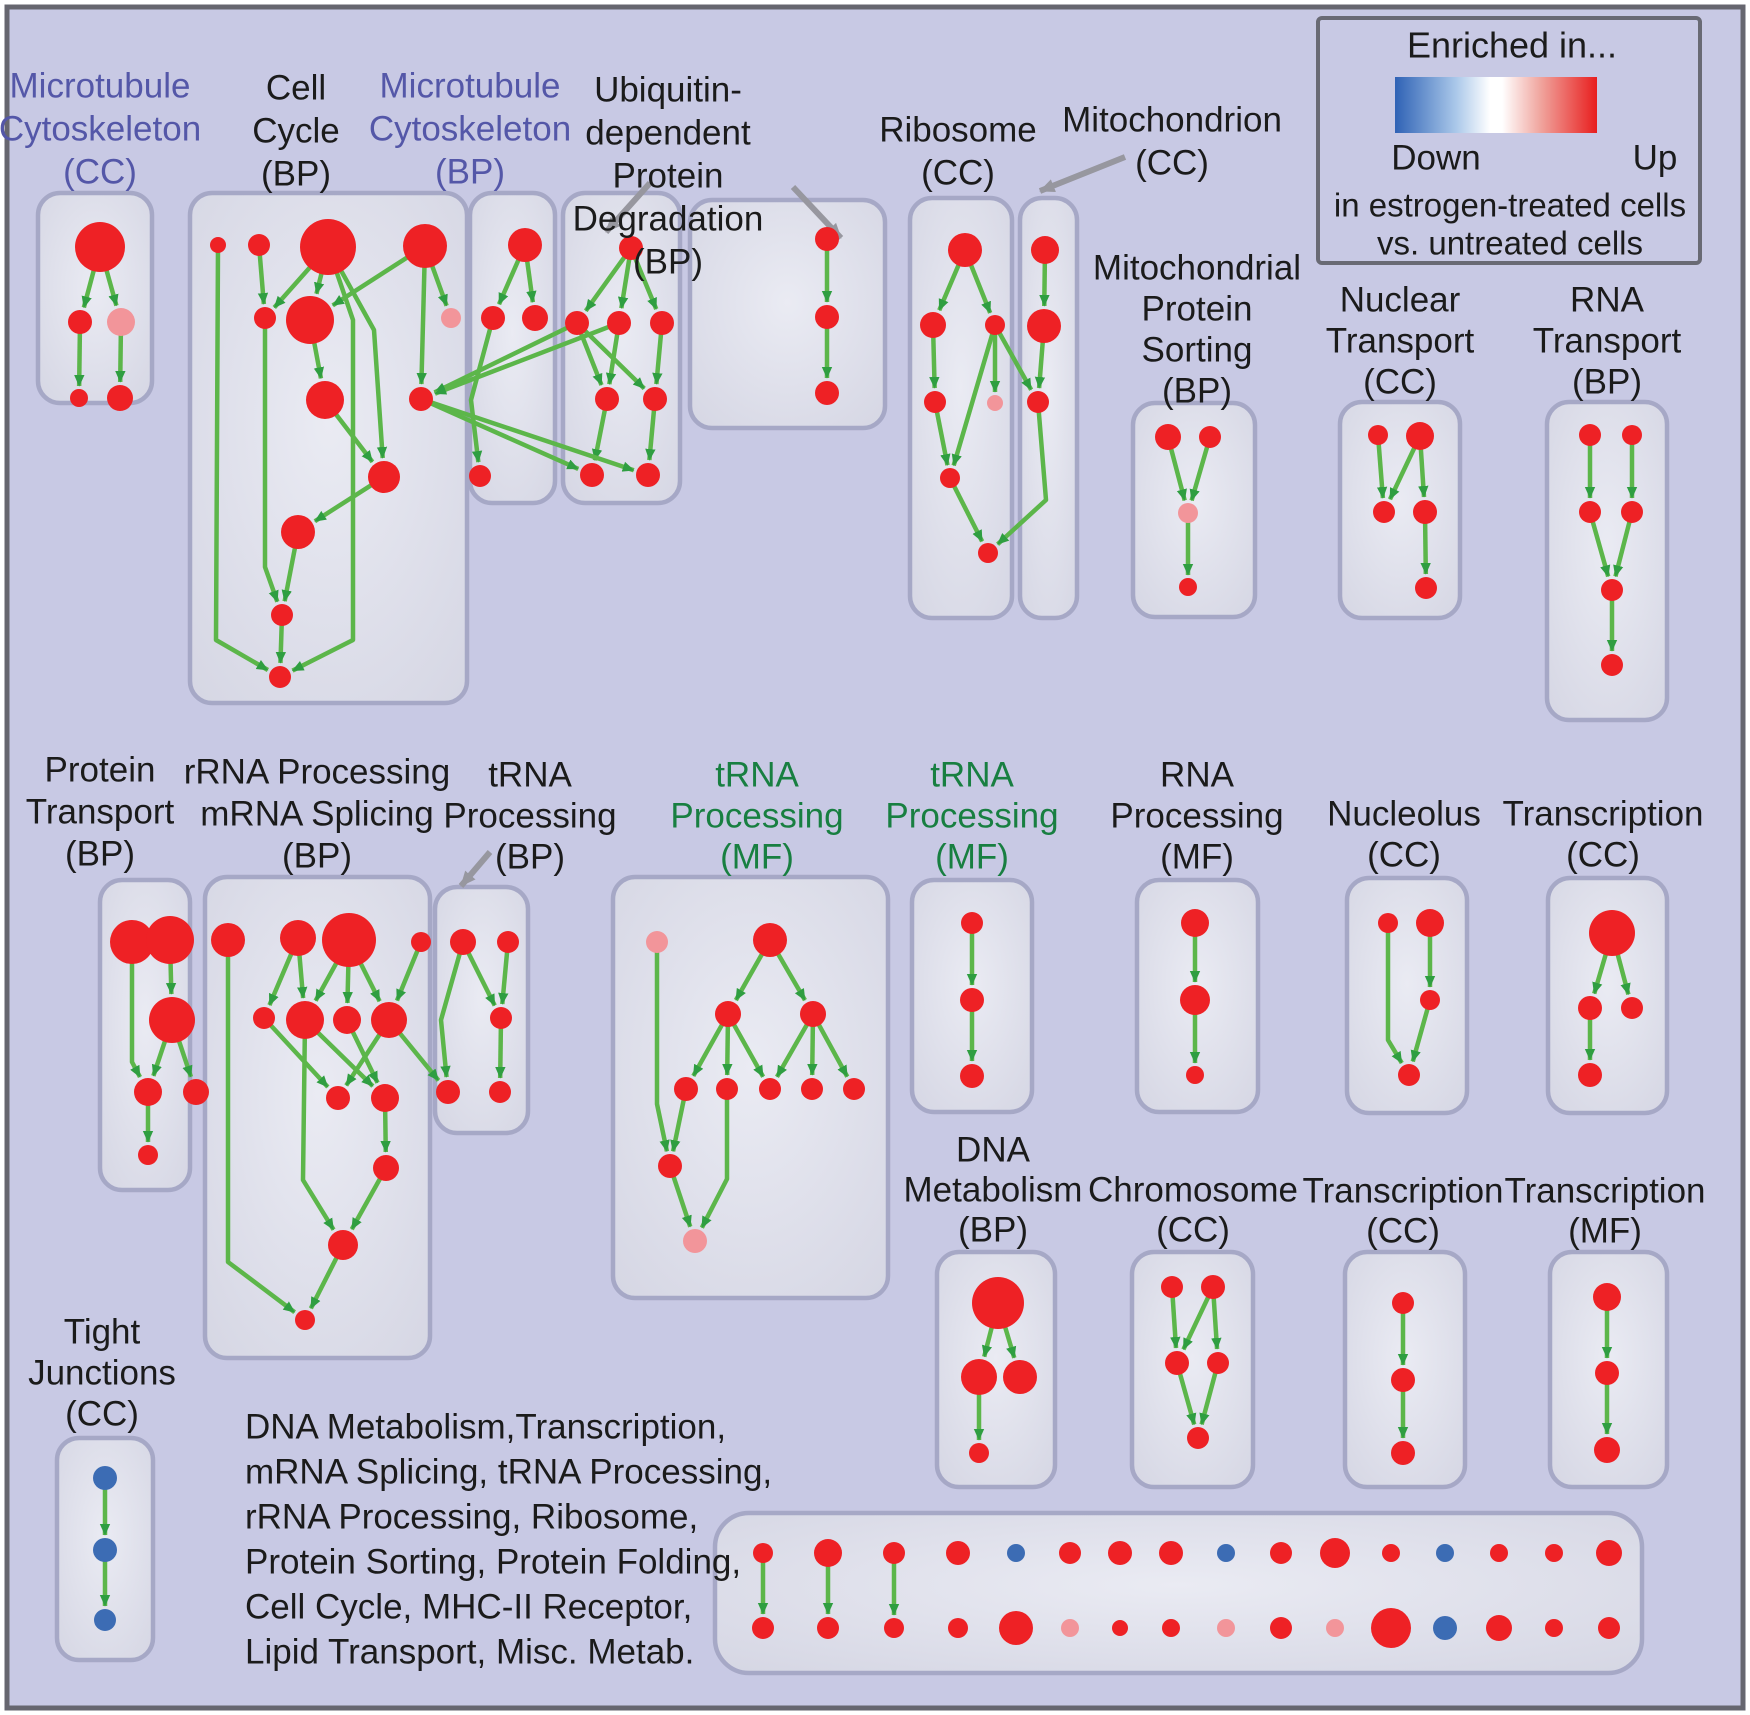 This screenshot has width=1750, height=1715. Describe the element at coordinates (998, 1303) in the screenshot. I see `node-dm-d1` at that location.